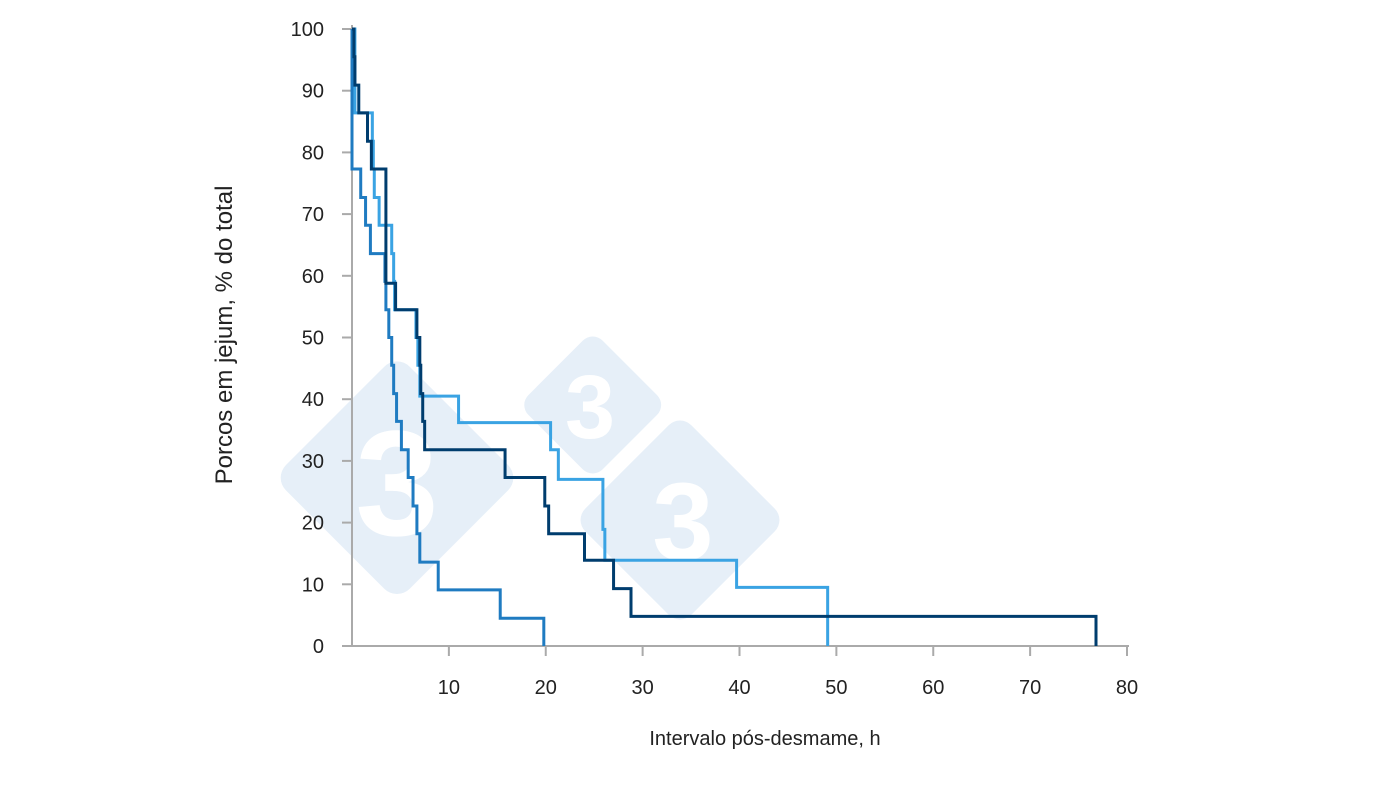 The image size is (1400, 793). I want to click on y-tick-label: 30, so click(313, 462).